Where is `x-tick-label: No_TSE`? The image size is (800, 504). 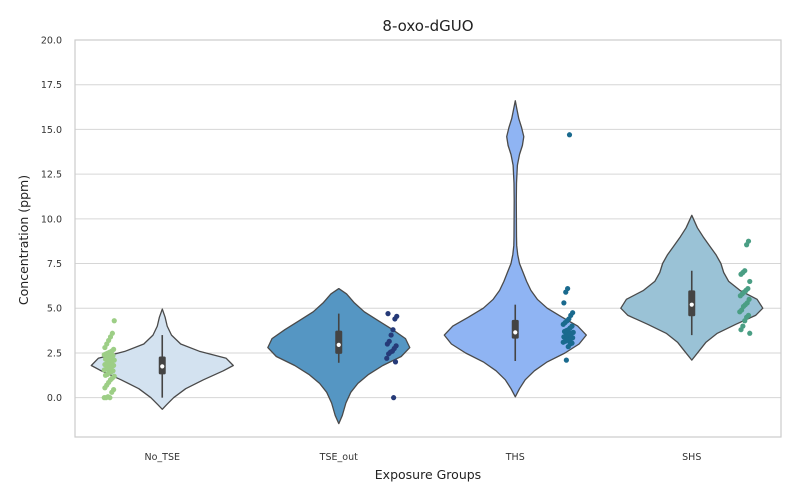 x-tick-label: No_TSE is located at coordinates (162, 457).